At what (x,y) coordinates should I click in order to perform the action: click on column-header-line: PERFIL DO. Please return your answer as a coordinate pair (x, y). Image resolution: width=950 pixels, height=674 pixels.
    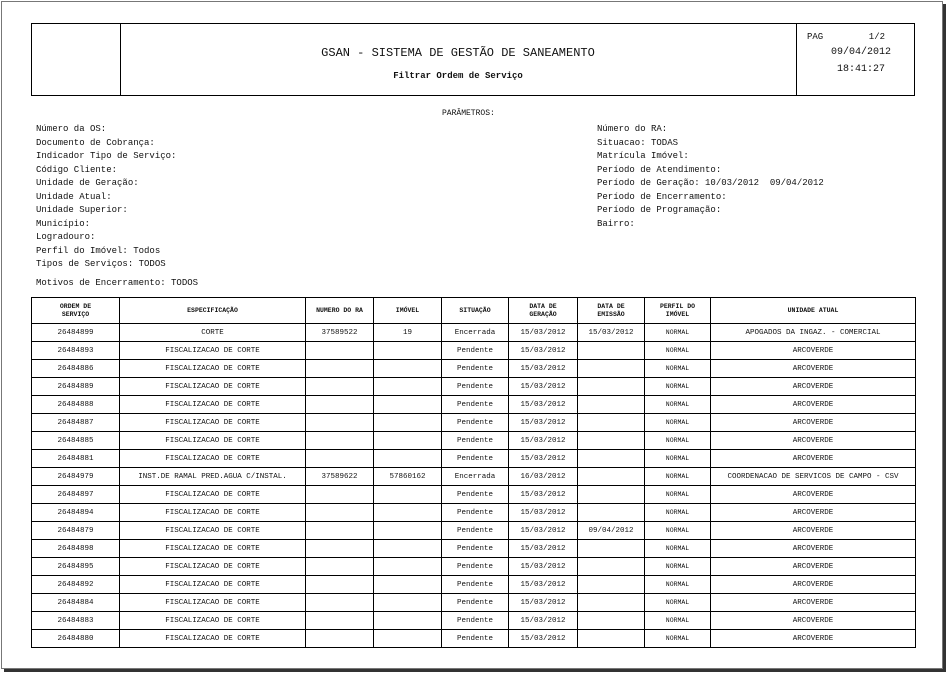
    Looking at the image, I should click on (677, 306).